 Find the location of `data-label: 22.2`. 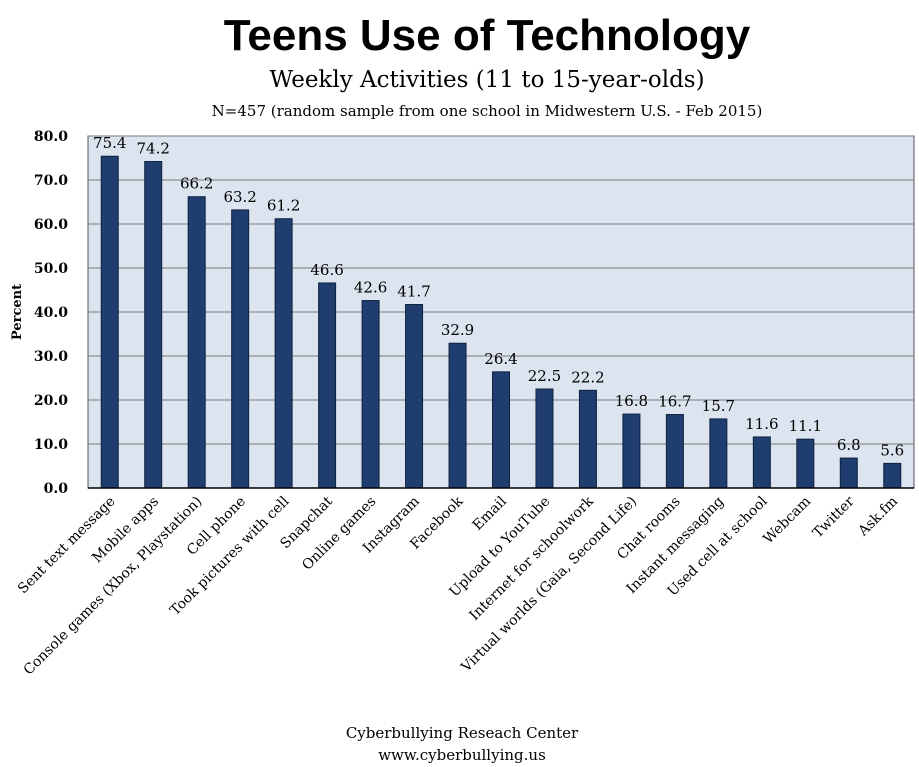

data-label: 22.2 is located at coordinates (587, 377).